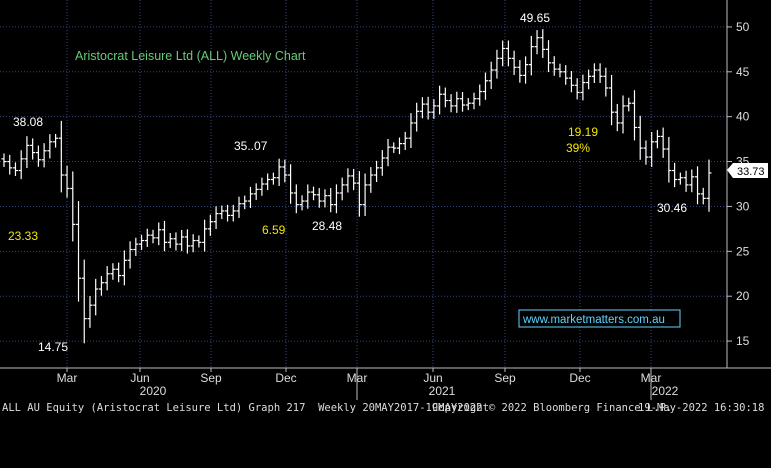  I want to click on y-tick-label: 20, so click(743, 296).